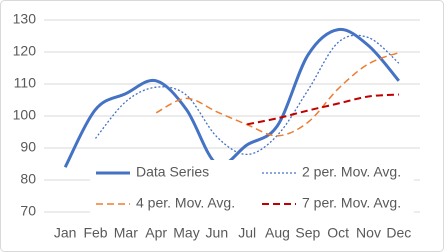 The image size is (444, 252). I want to click on y-tick-label: 100, so click(25, 115).